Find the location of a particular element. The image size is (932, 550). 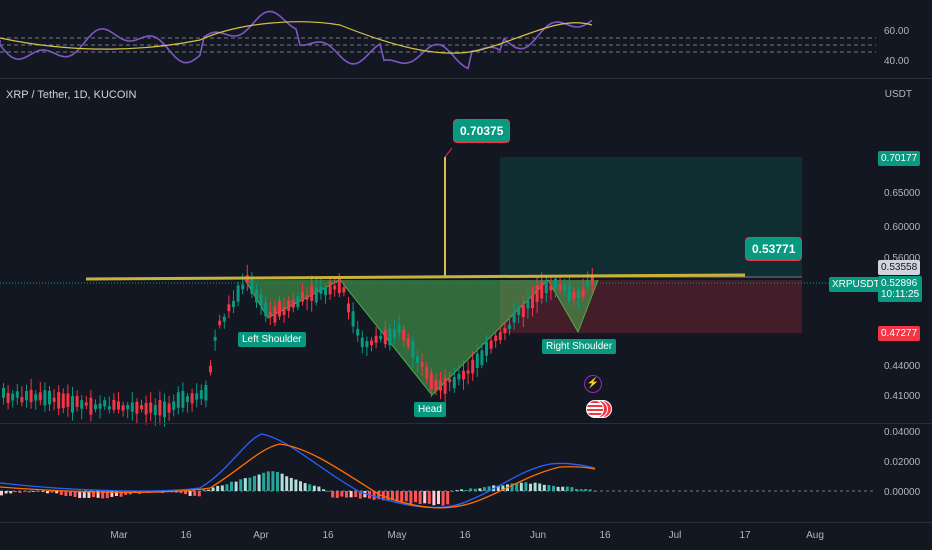

macd-axis-label: 0.04000 is located at coordinates (902, 432).